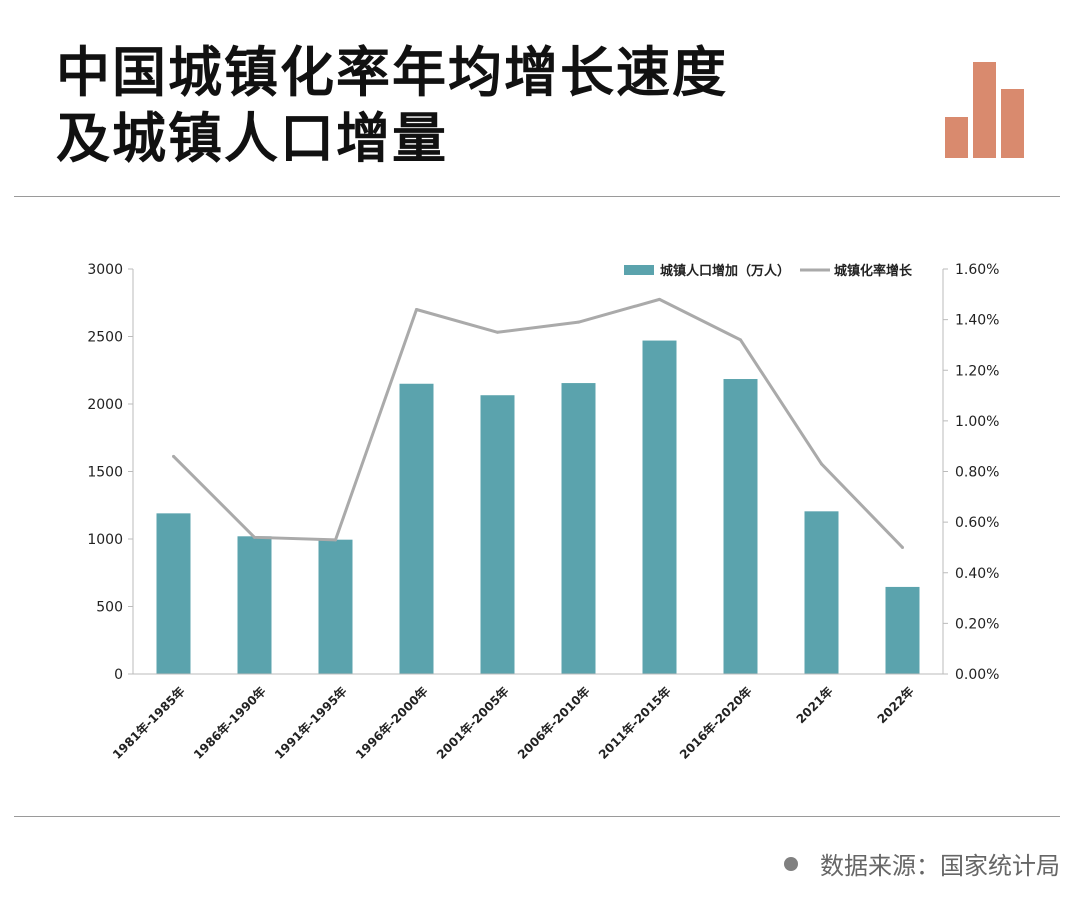 This screenshot has height=898, width=1080. I want to click on legend: 城镇人口增加（万人） 城镇化率增长, so click(768, 271).